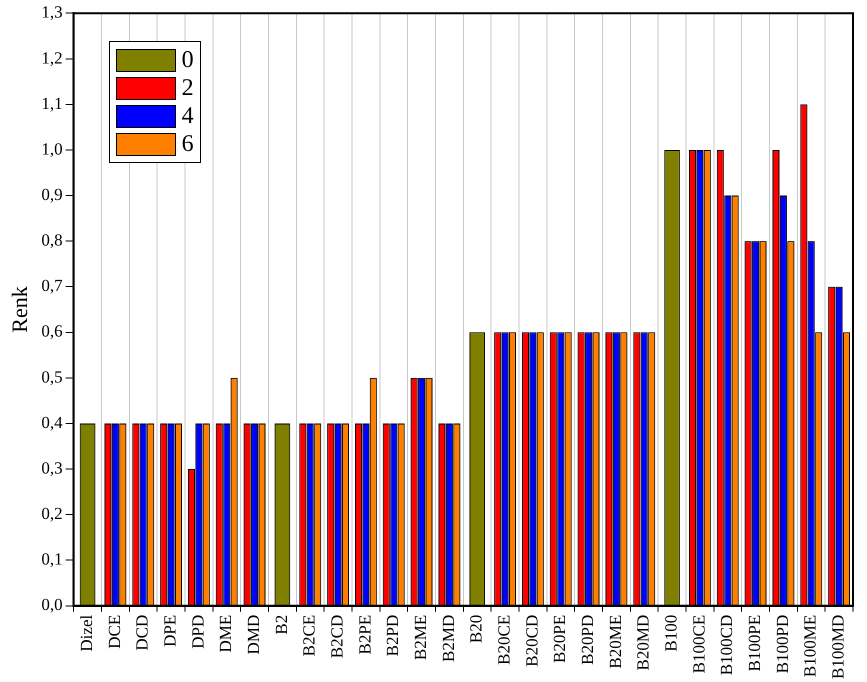 This screenshot has width=867, height=682. I want to click on x-tick-label: B100, so click(671, 633).